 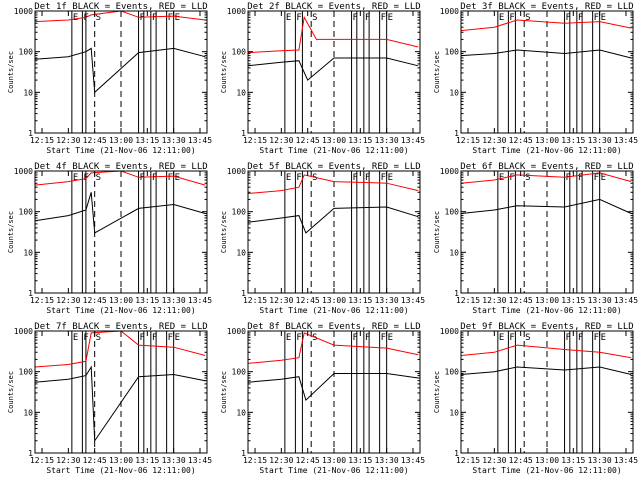 What do you see at coordinates (333, 167) in the screenshot?
I see `panel-title: Det 5f BLACK = Events, RED = LLD` at bounding box center [333, 167].